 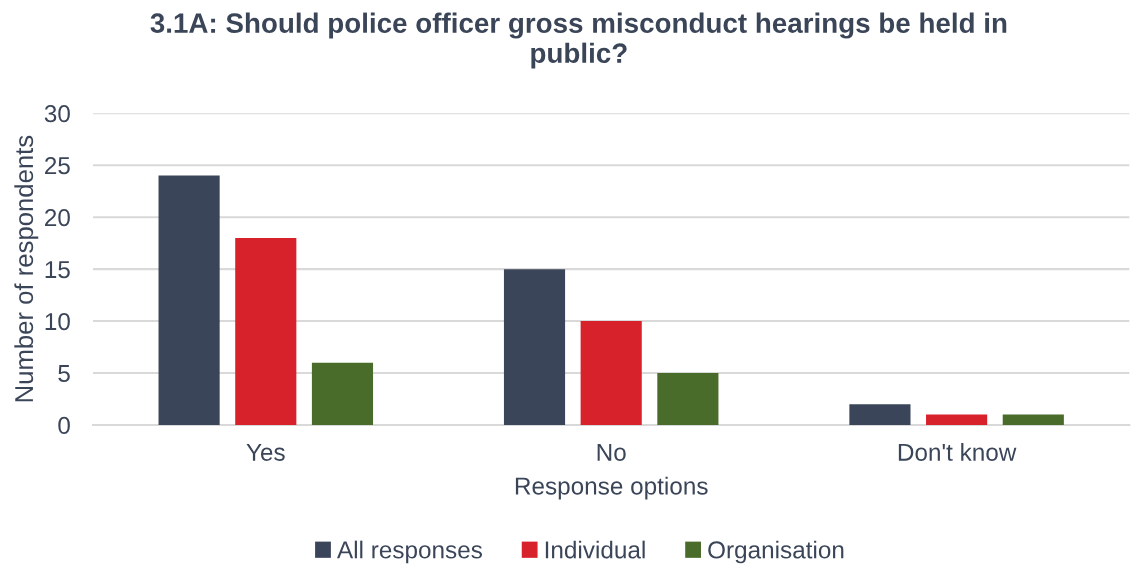 What do you see at coordinates (611, 452) in the screenshot?
I see `x-tick-label: No` at bounding box center [611, 452].